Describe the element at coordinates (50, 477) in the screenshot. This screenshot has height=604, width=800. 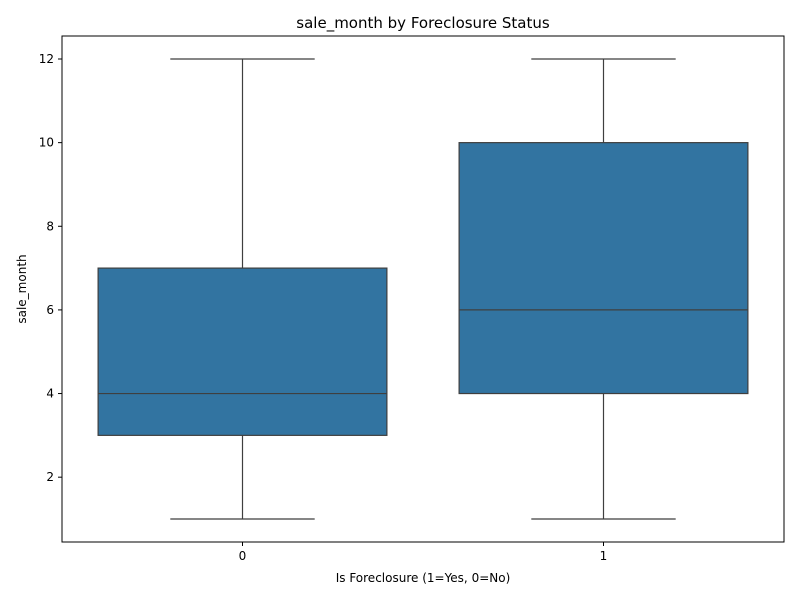
I see `y-tick-label-2: 2` at that location.